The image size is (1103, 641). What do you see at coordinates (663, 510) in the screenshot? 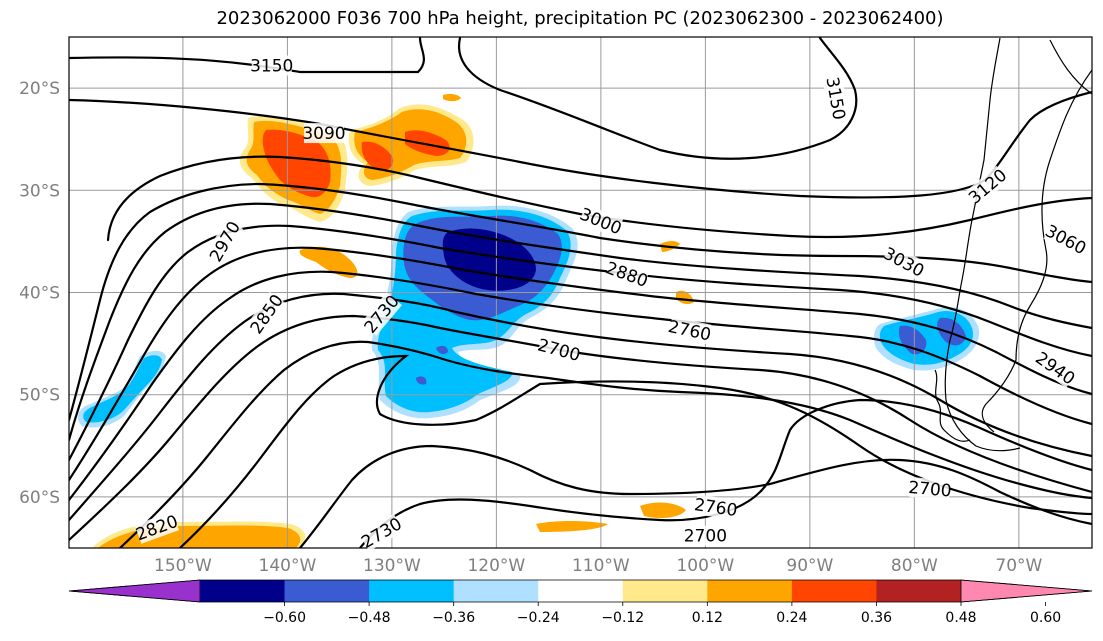
I see `precip-orange-bottom3` at bounding box center [663, 510].